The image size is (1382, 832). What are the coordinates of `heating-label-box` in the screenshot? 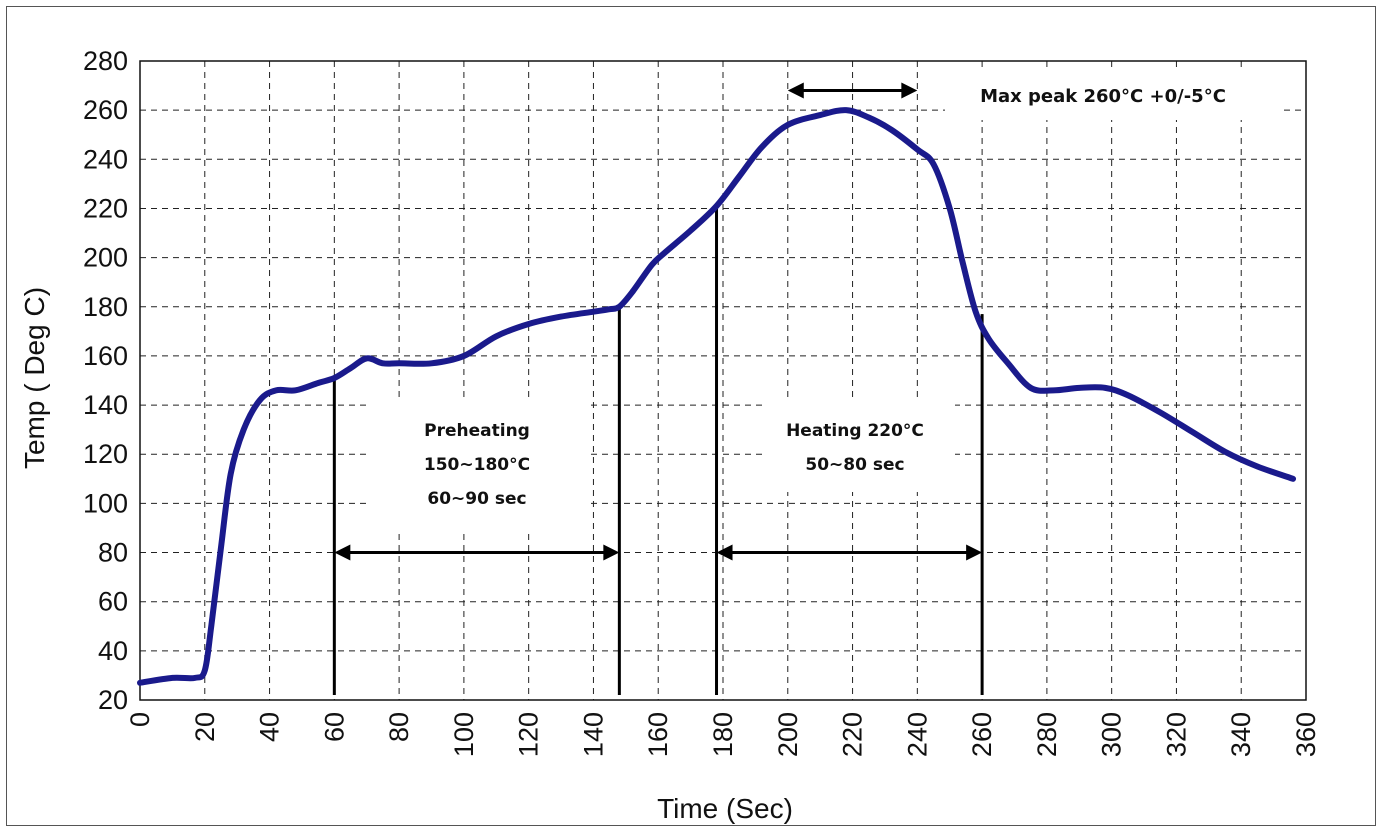 It's located at (860, 447).